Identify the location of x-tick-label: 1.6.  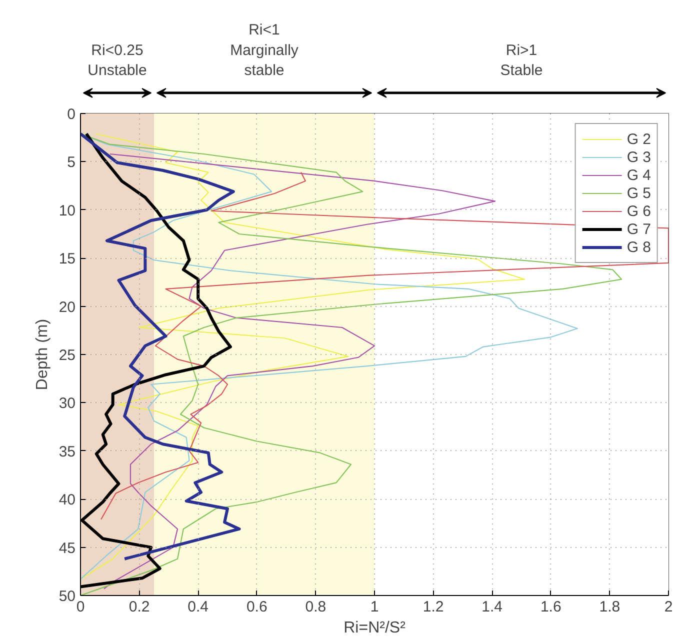
(551, 607).